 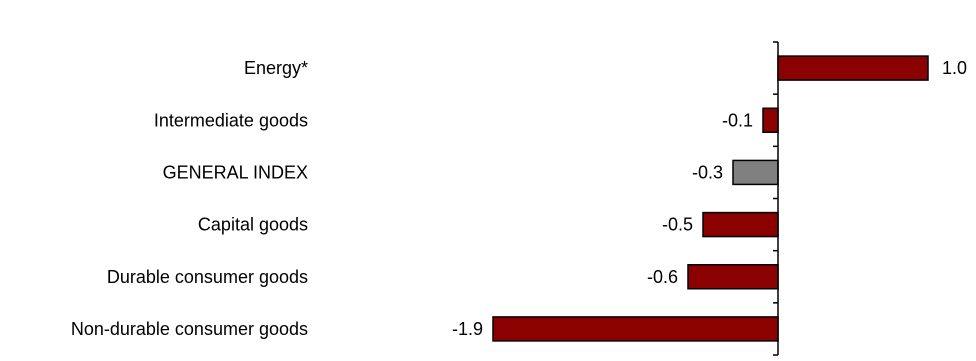 What do you see at coordinates (467, 329) in the screenshot?
I see `value-label-5: -1.9` at bounding box center [467, 329].